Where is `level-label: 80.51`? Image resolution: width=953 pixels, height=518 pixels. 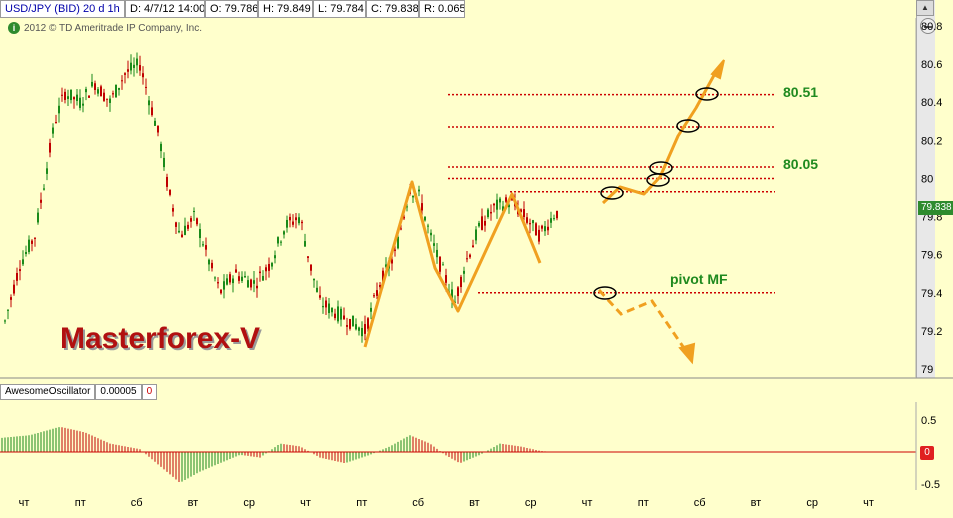
level-label: 80.51 is located at coordinates (801, 91).